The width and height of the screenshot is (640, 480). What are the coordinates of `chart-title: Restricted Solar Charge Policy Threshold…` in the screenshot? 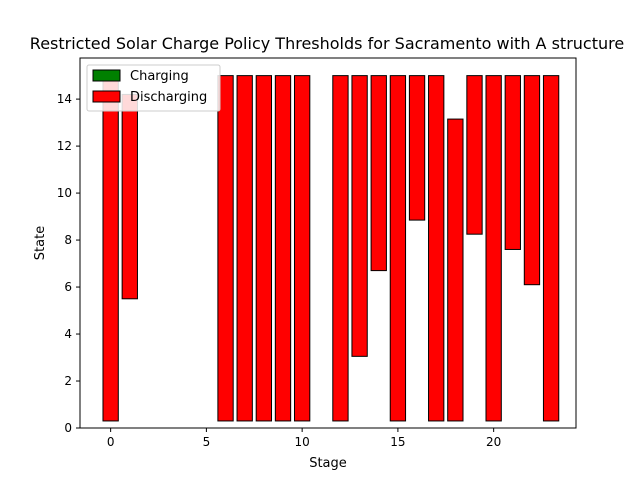 It's located at (327, 43).